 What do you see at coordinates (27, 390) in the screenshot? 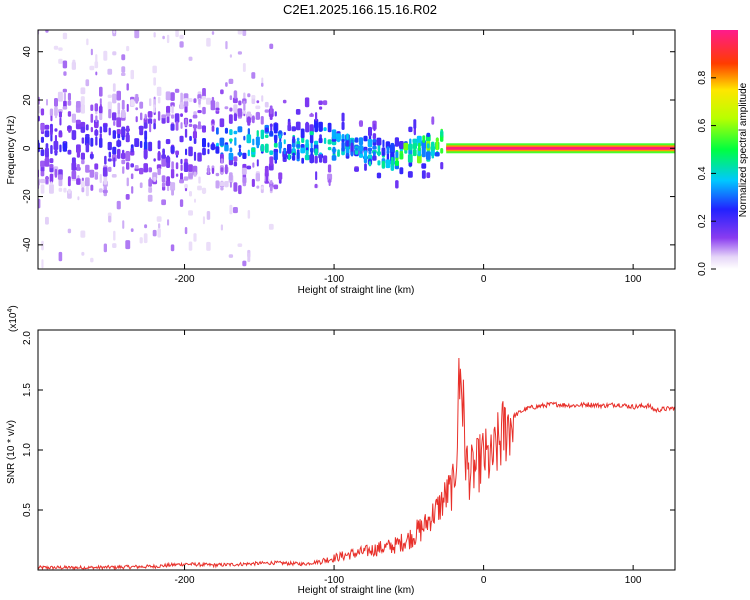
I see `snr-y-tick-label: 1.5` at bounding box center [27, 390].